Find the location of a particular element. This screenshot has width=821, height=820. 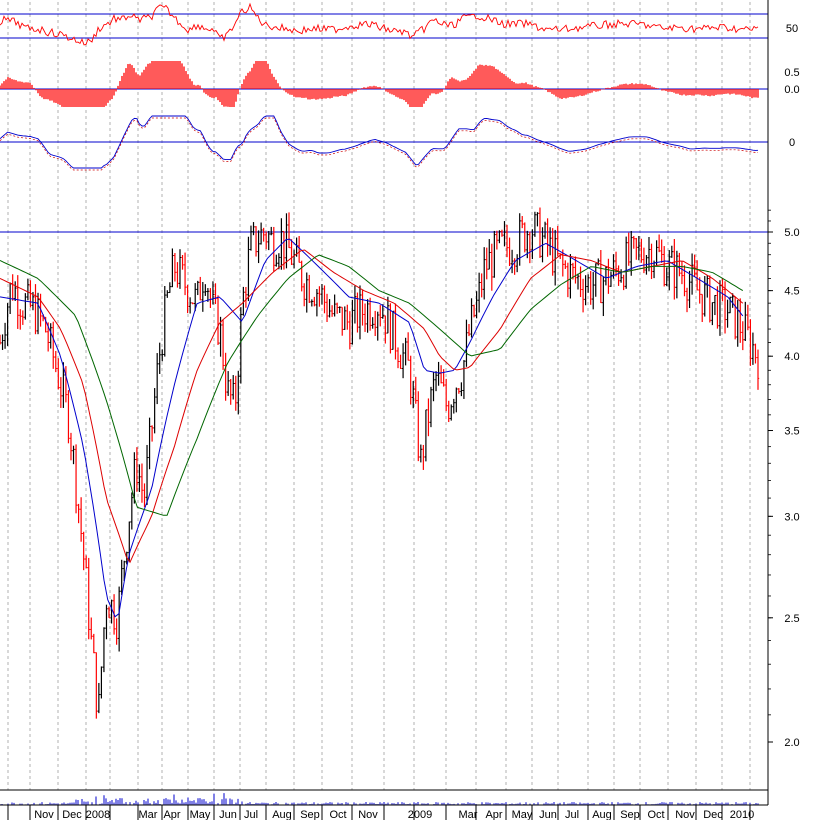

y-tick-label: 3.5 is located at coordinates (791, 432).